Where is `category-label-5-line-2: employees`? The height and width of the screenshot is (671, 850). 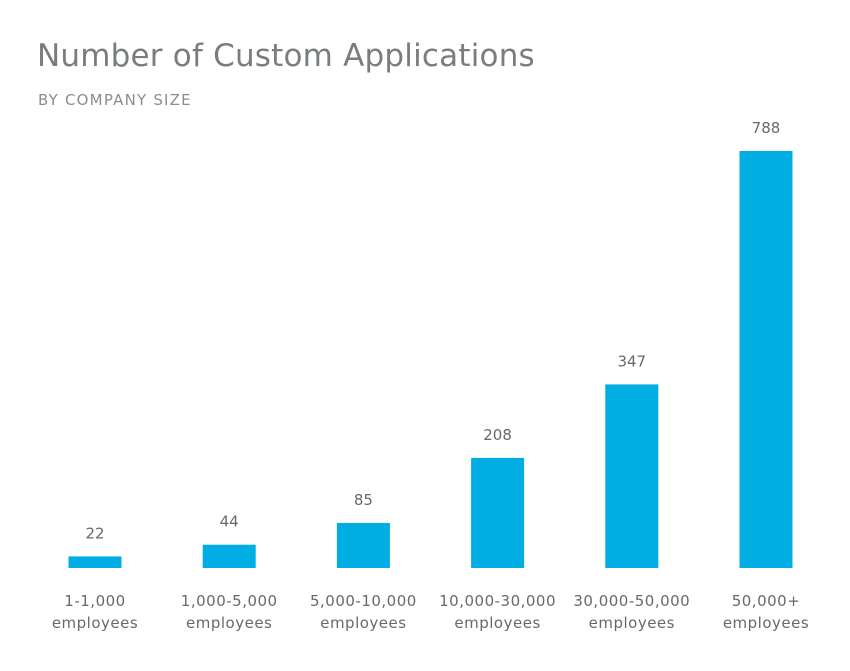 category-label-5-line-2: employees is located at coordinates (632, 623).